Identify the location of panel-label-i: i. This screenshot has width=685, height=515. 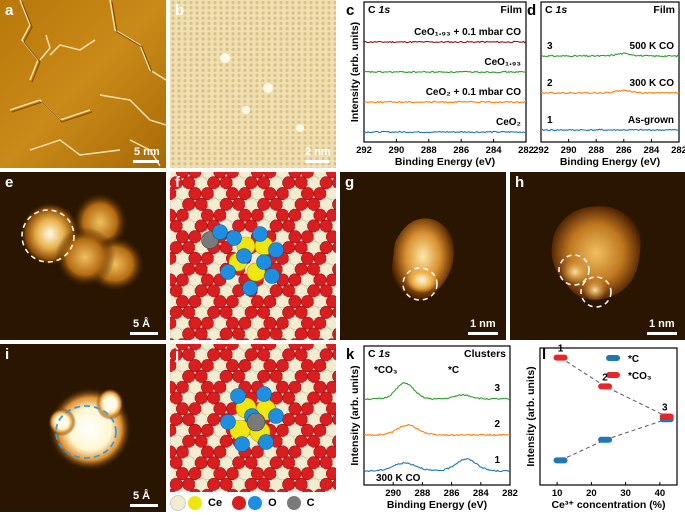
(7, 354).